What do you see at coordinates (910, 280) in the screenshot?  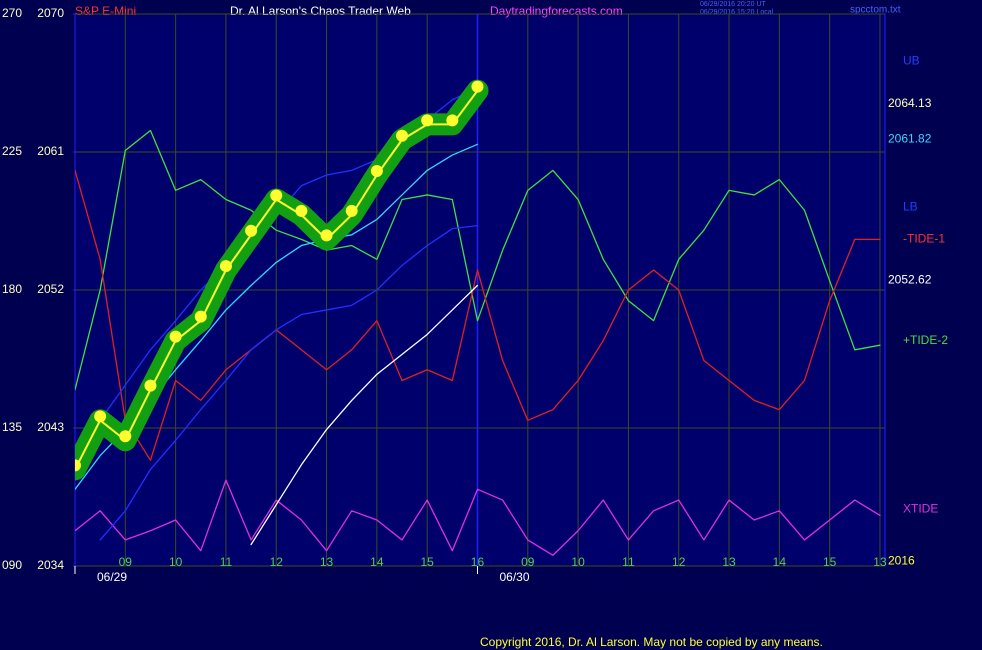 I see `annotation: 2052.62` at bounding box center [910, 280].